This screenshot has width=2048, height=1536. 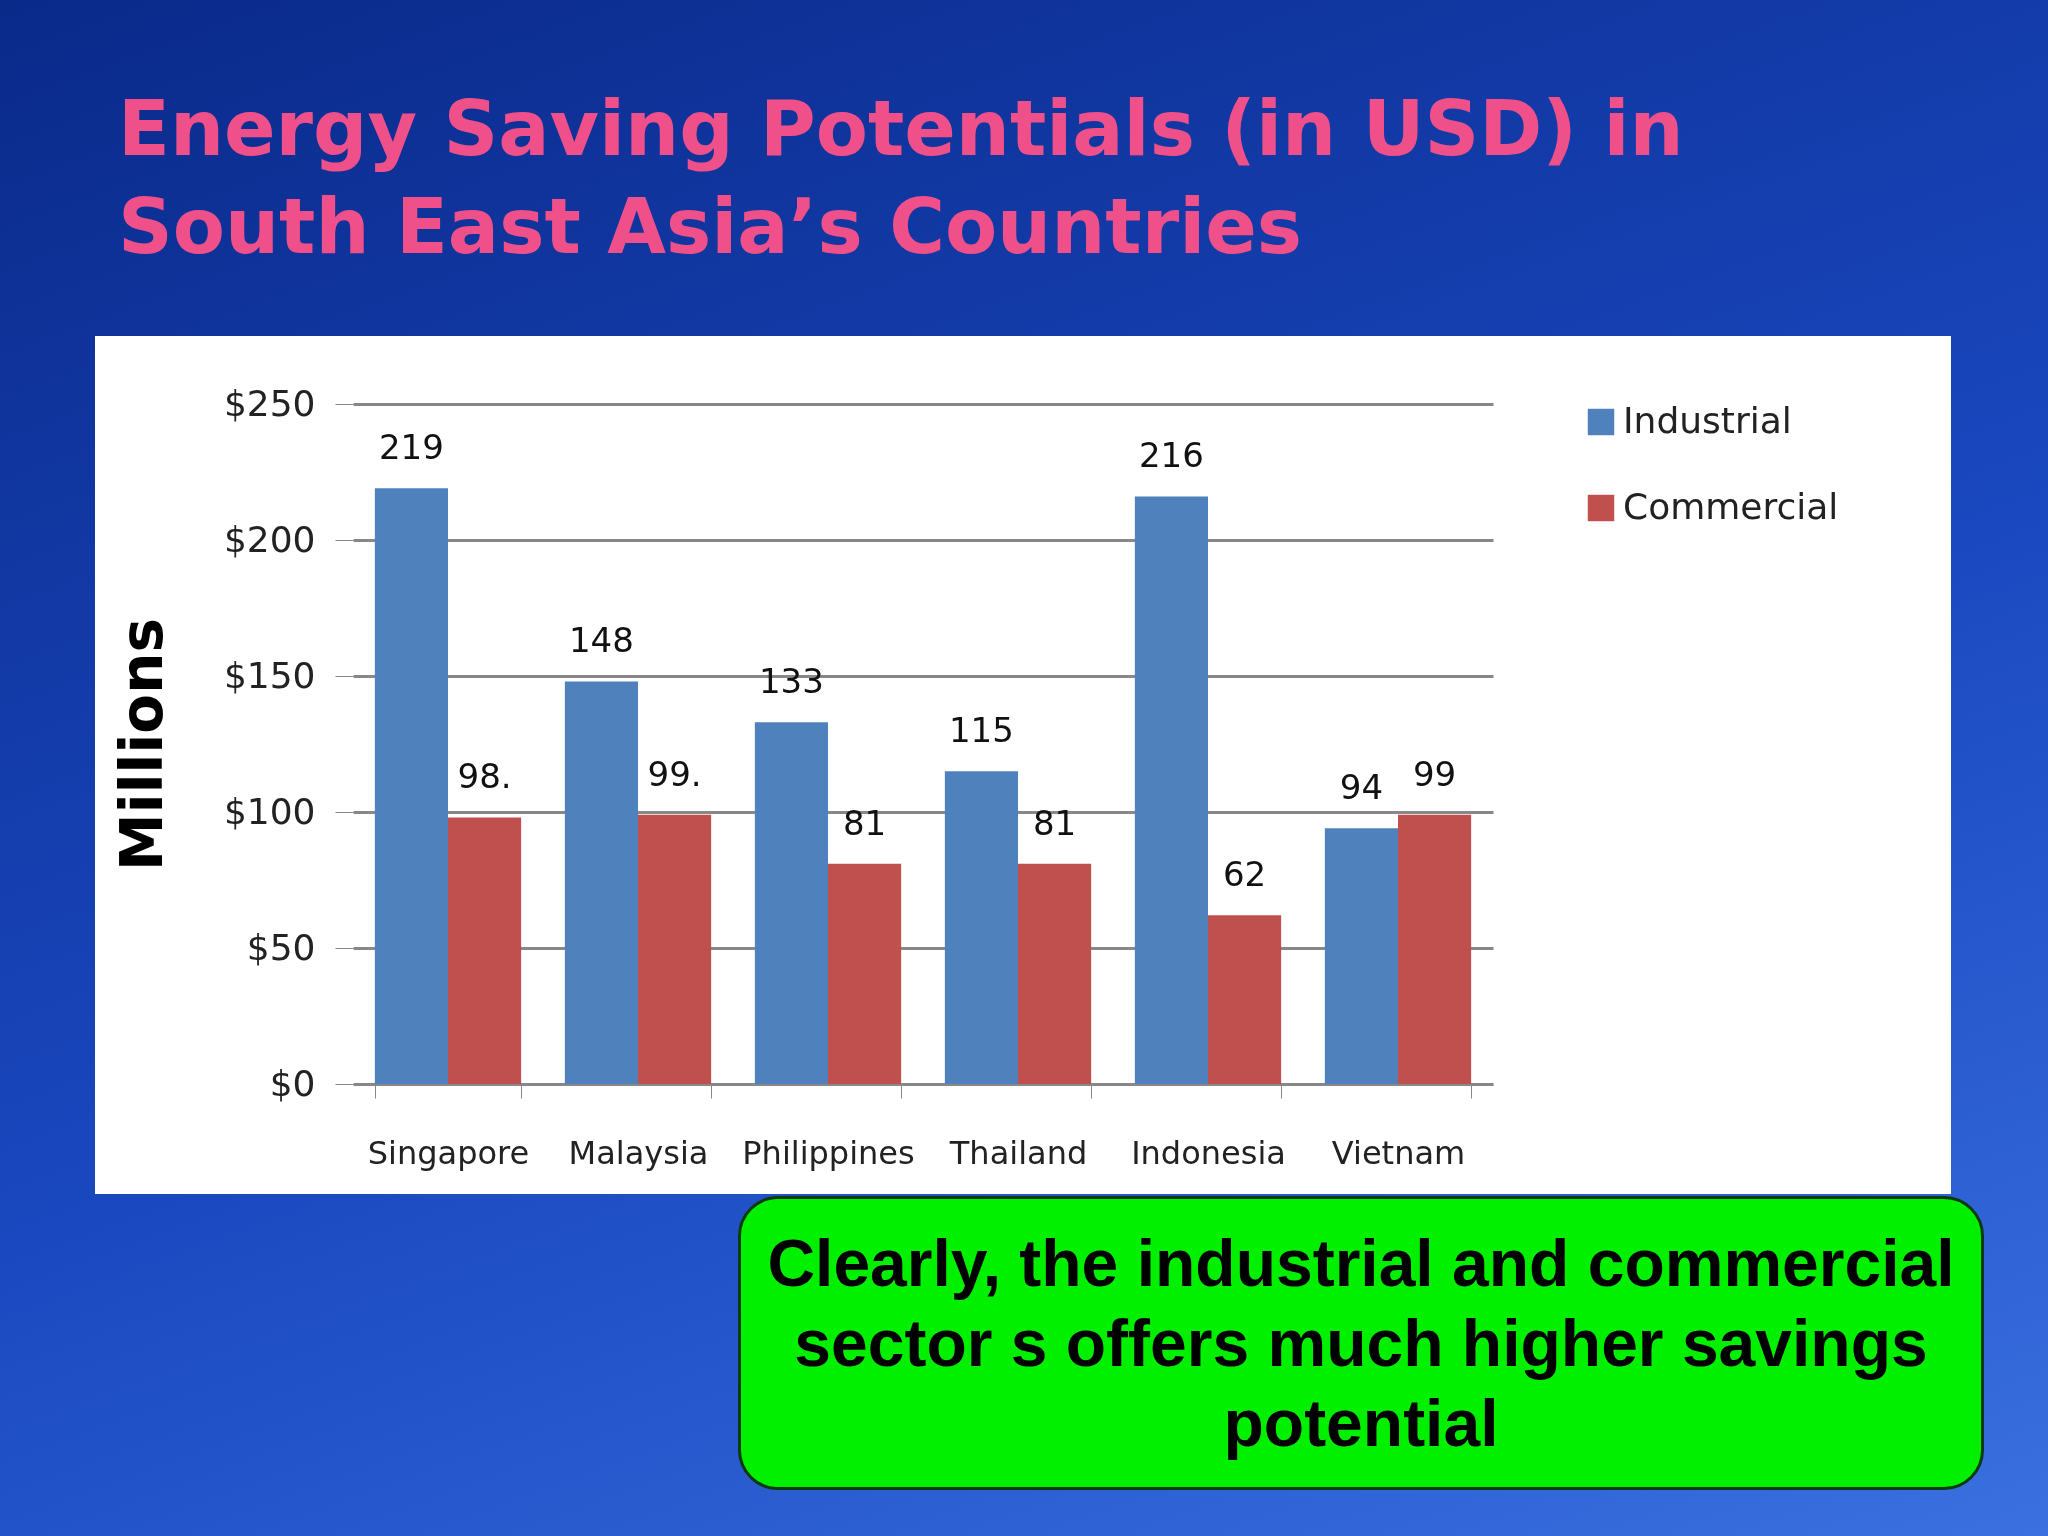 I want to click on y-axis-title: Millions, so click(x=141, y=744).